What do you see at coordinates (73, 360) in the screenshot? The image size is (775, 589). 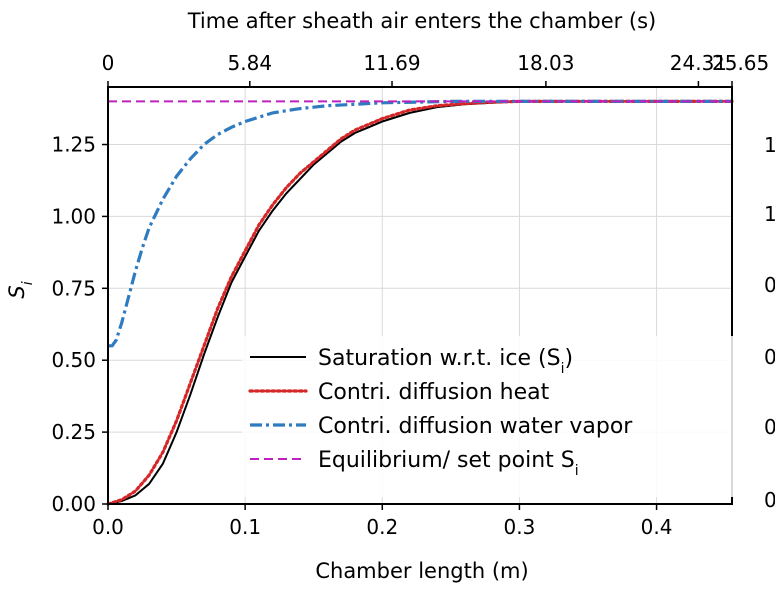 I see `y-tick-label: 0.50` at bounding box center [73, 360].